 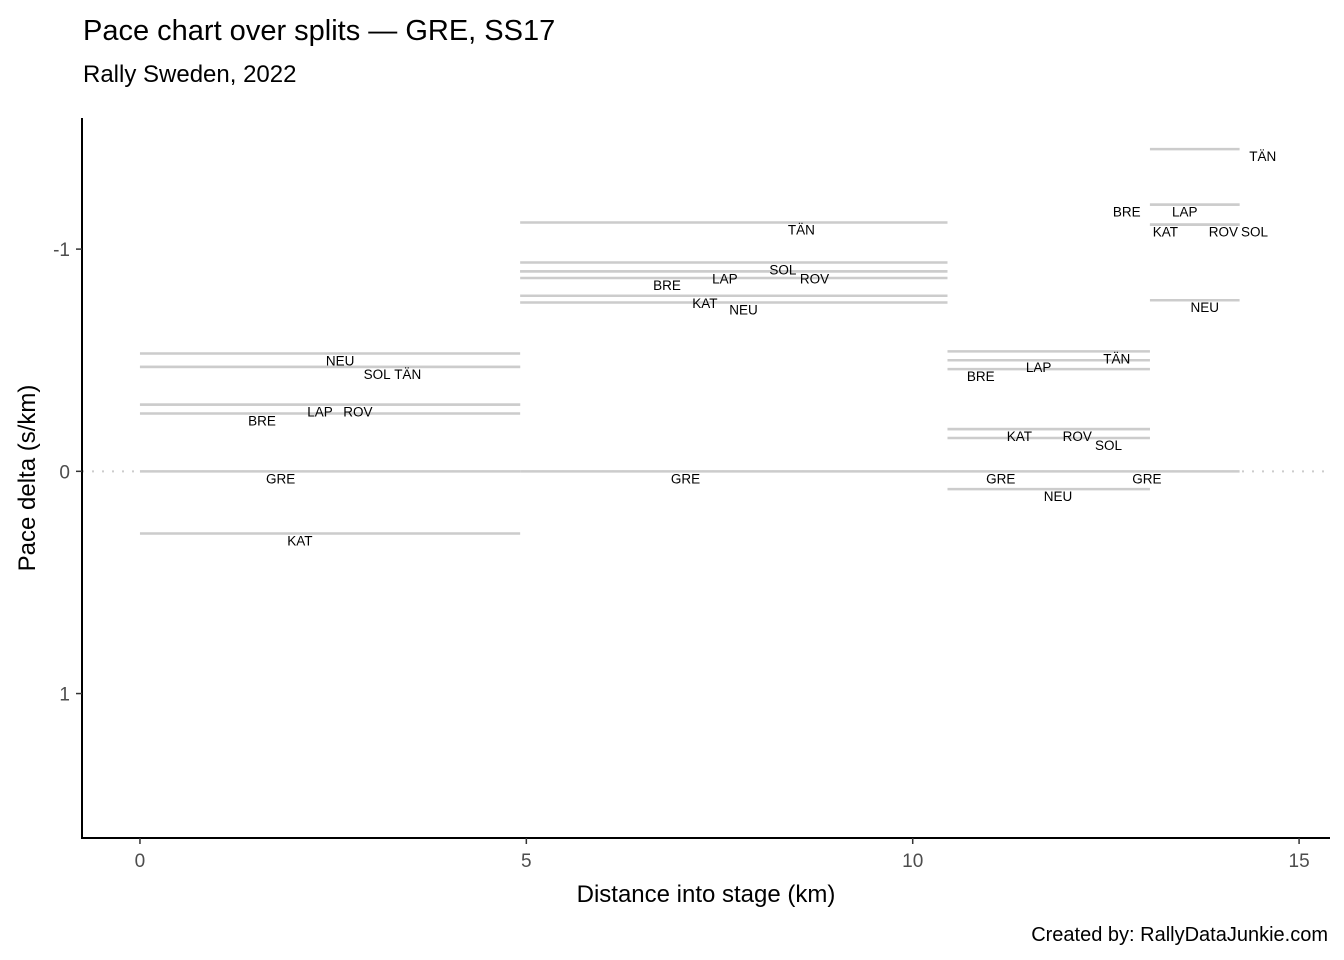 What do you see at coordinates (1165, 232) in the screenshot?
I see `driver-label-kat-split-4: KAT` at bounding box center [1165, 232].